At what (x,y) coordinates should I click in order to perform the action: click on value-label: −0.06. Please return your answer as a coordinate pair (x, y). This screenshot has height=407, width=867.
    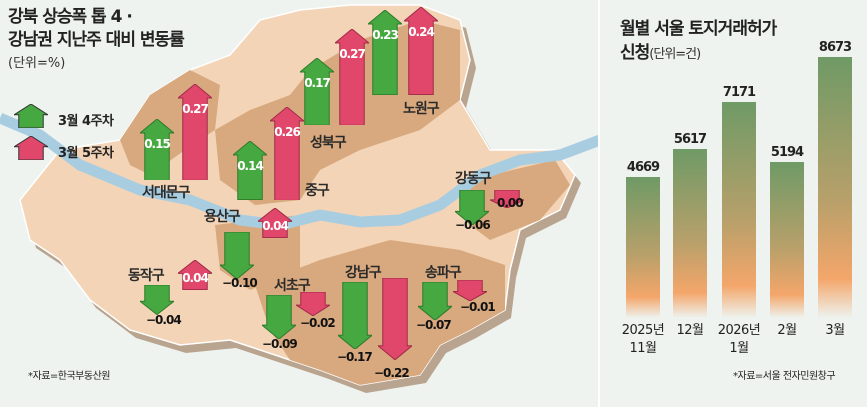
    Looking at the image, I should click on (473, 225).